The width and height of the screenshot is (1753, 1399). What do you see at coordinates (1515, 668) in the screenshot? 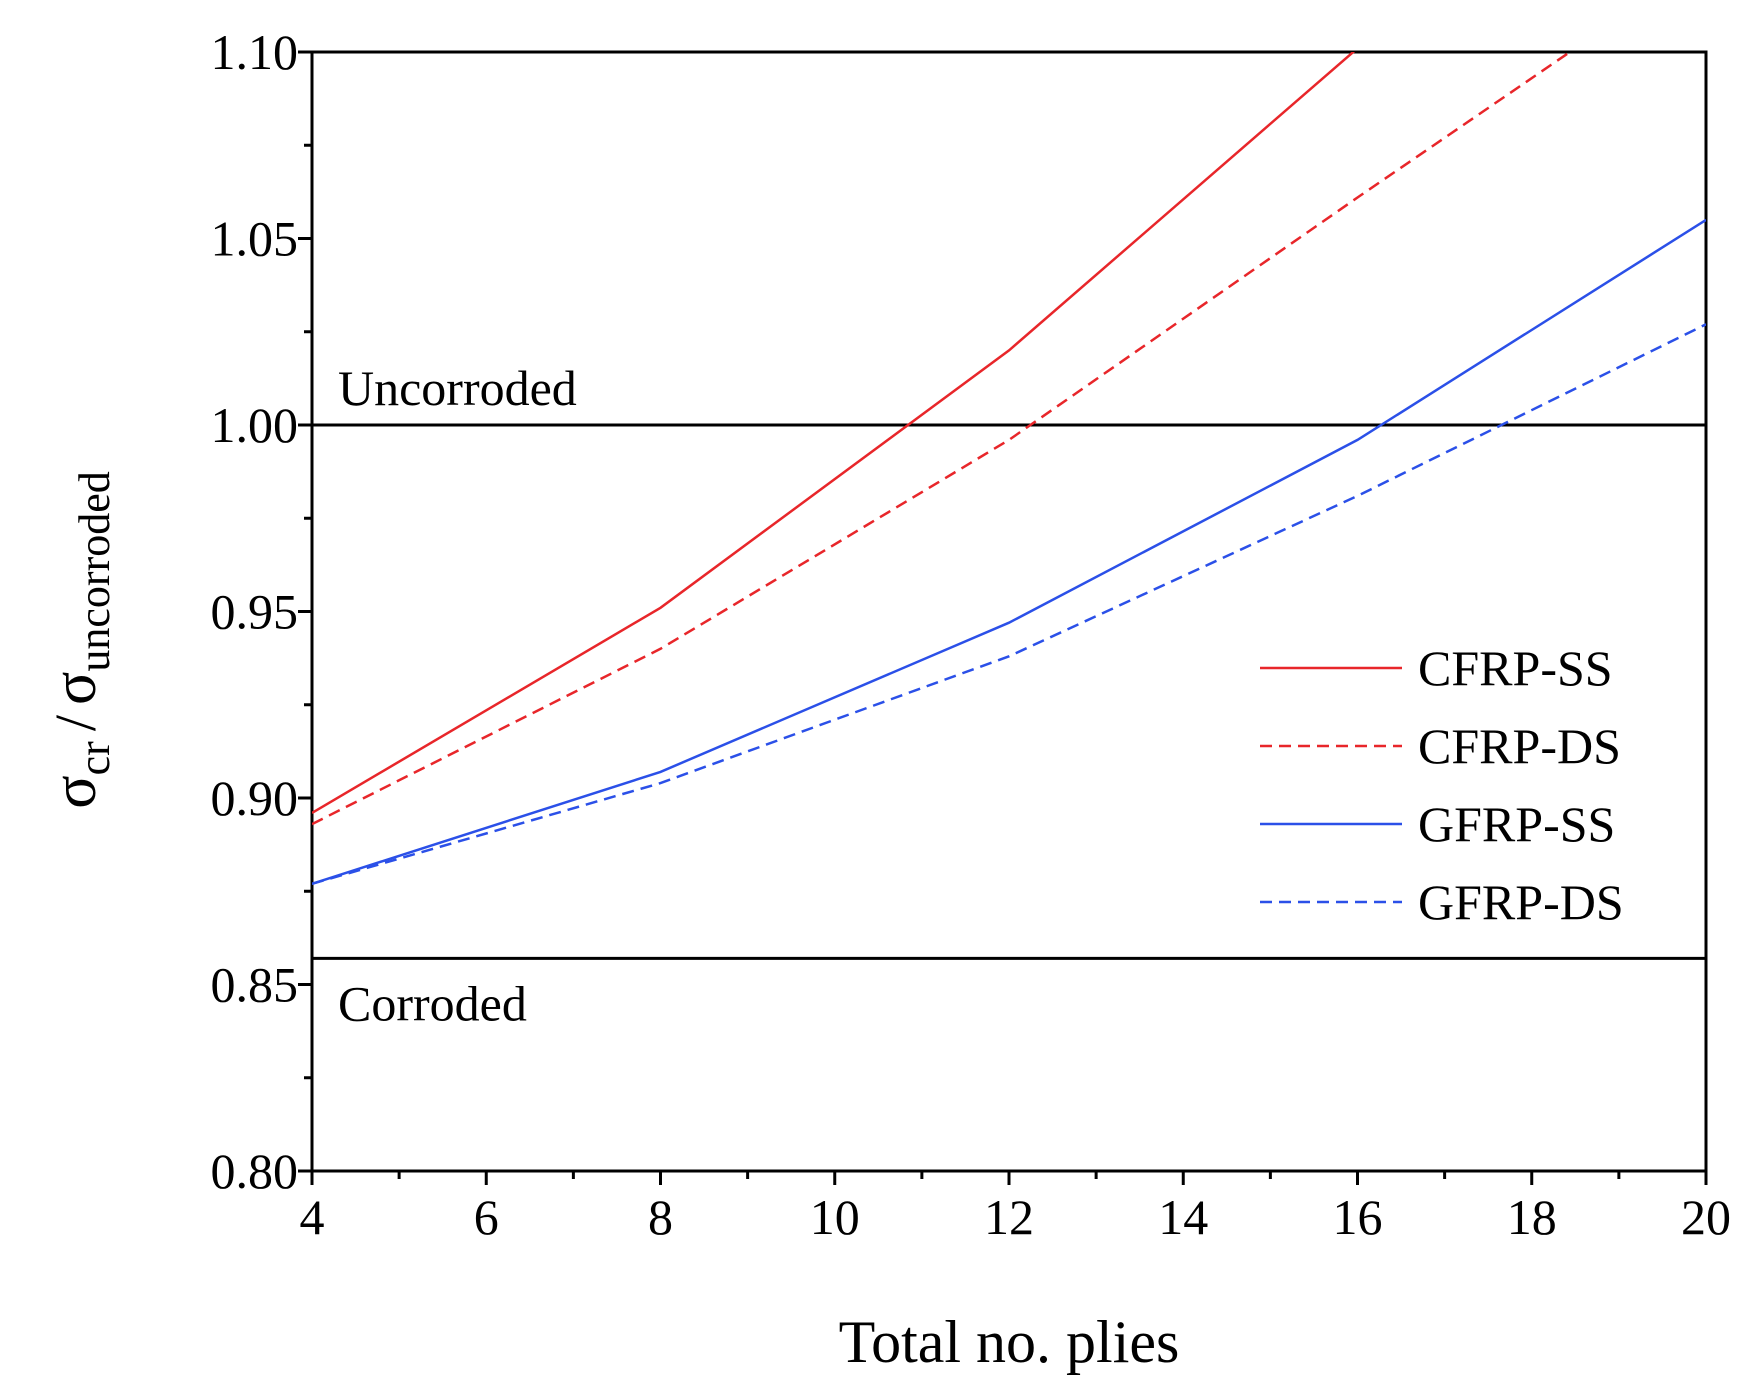
I see `legend-label-cfrp-ss: CFRP-SS` at bounding box center [1515, 668].